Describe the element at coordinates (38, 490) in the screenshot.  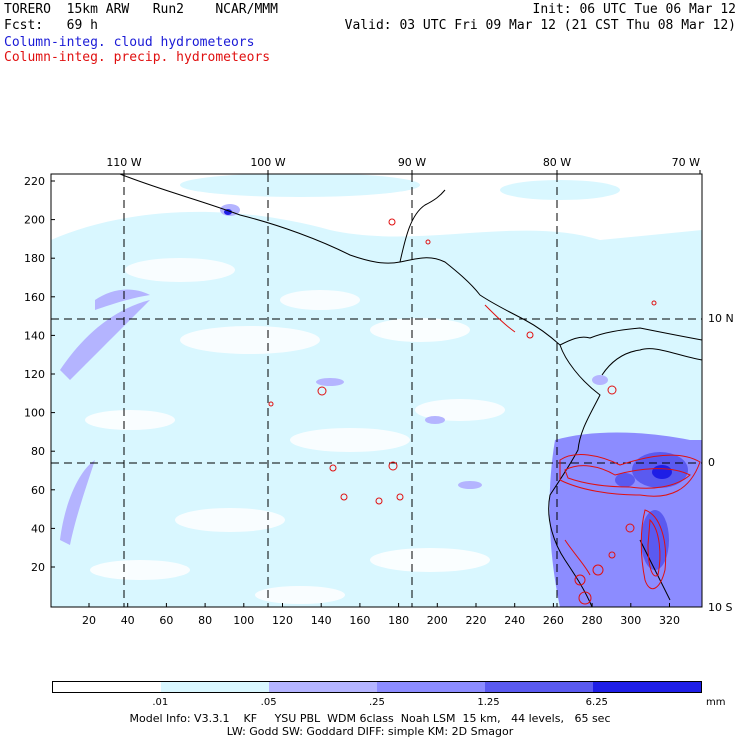
I see `y-tick-label: 60` at that location.